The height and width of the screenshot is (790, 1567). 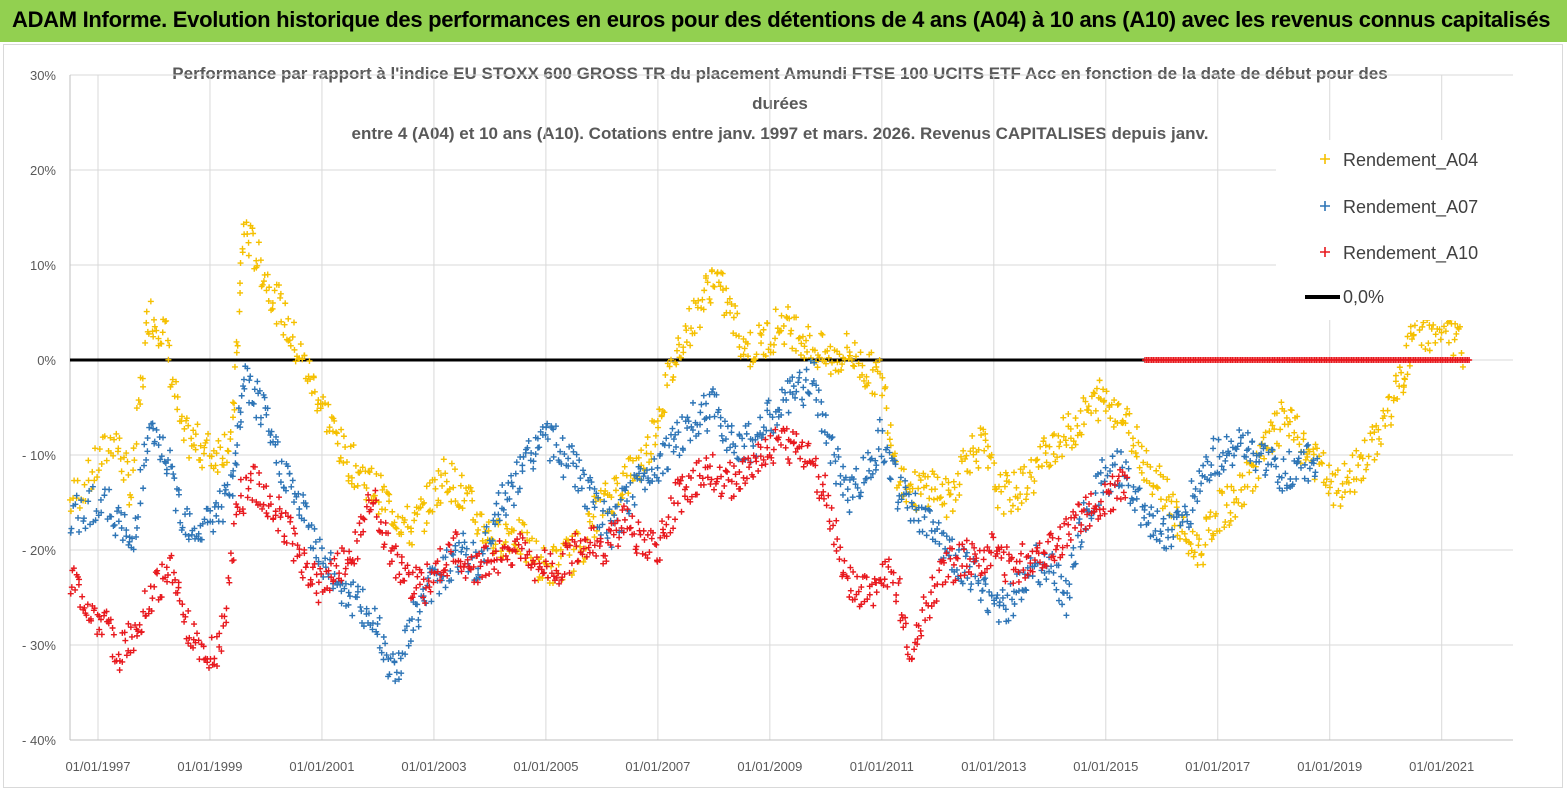 What do you see at coordinates (39, 645) in the screenshot?
I see `y-tick-label: - 30%` at bounding box center [39, 645].